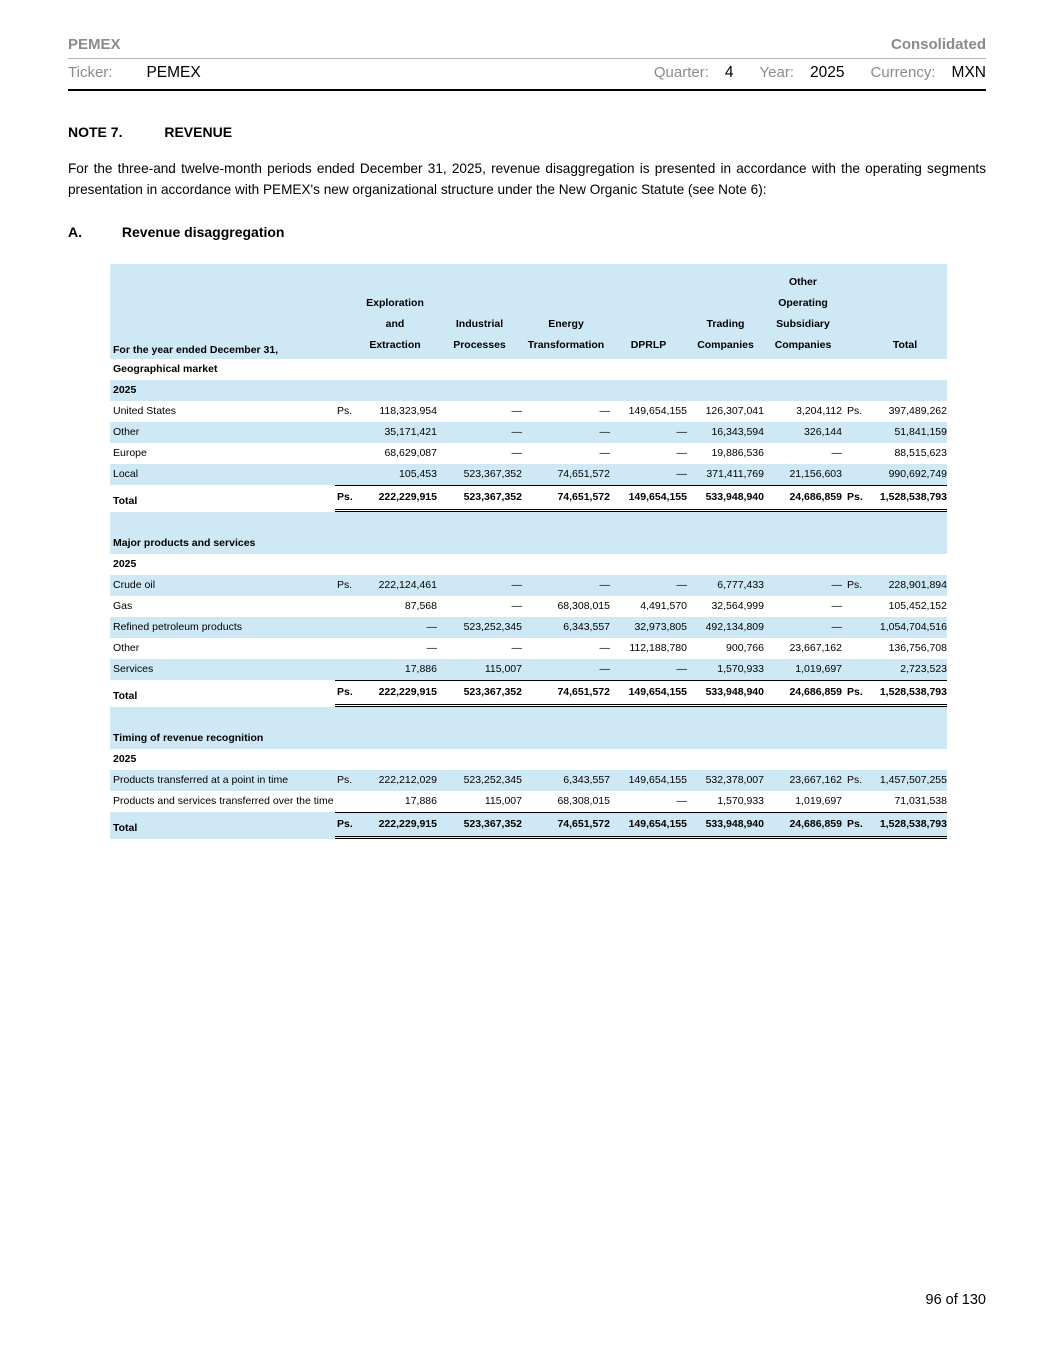 The height and width of the screenshot is (1365, 1055). What do you see at coordinates (823, 431) in the screenshot?
I see `table-cell: 326,144` at bounding box center [823, 431].